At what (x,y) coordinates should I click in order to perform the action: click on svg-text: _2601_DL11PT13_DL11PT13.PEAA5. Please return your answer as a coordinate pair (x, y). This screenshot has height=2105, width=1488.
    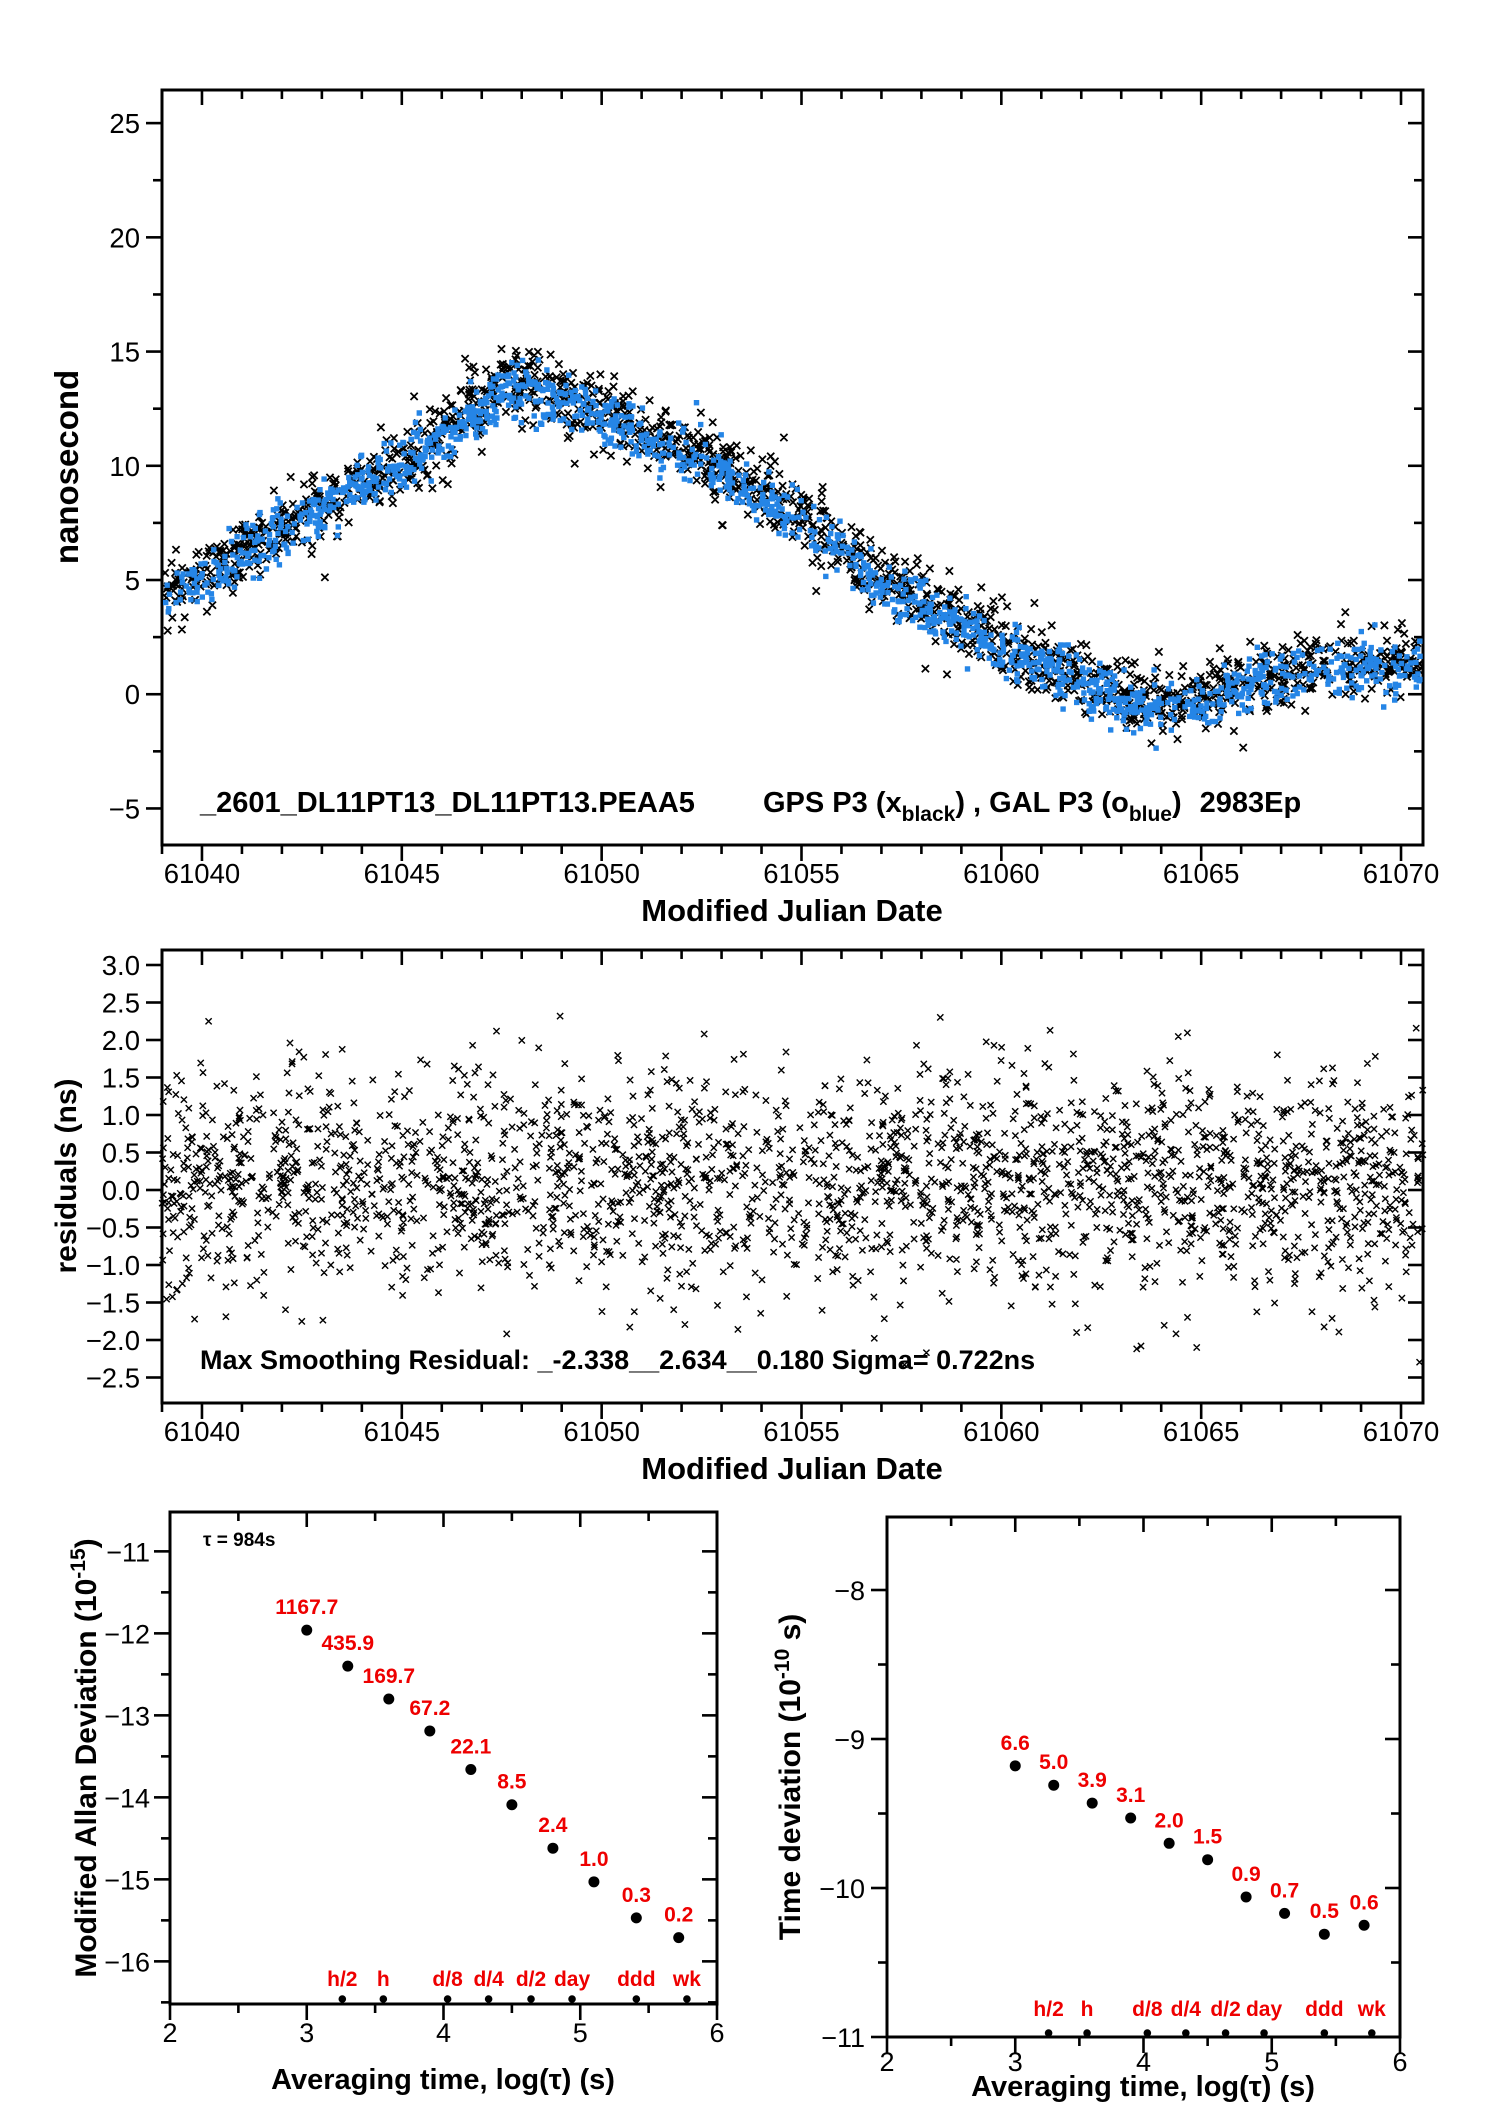
    Looking at the image, I should click on (447, 803).